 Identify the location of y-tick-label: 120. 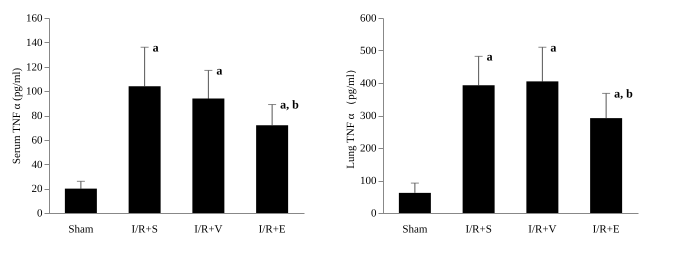
(34, 67).